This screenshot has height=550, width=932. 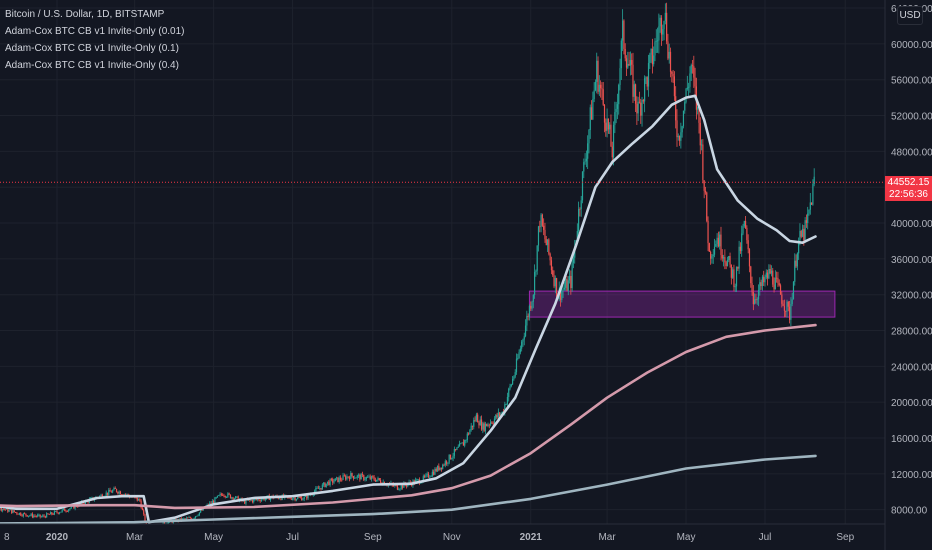 What do you see at coordinates (95, 31) in the screenshot?
I see `legend-indicator-001: Adam-Cox BTC CB v1 Invite-Only (0.01)` at bounding box center [95, 31].